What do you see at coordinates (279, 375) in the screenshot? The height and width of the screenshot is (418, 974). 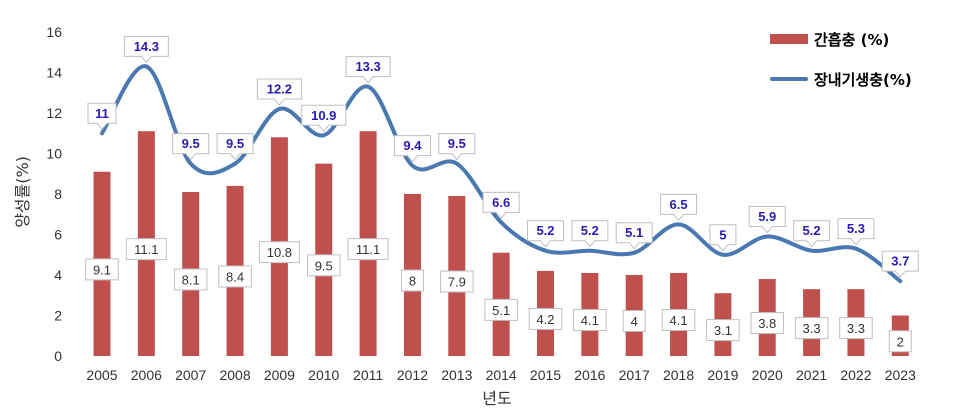 I see `x-tick-label: 2009` at bounding box center [279, 375].